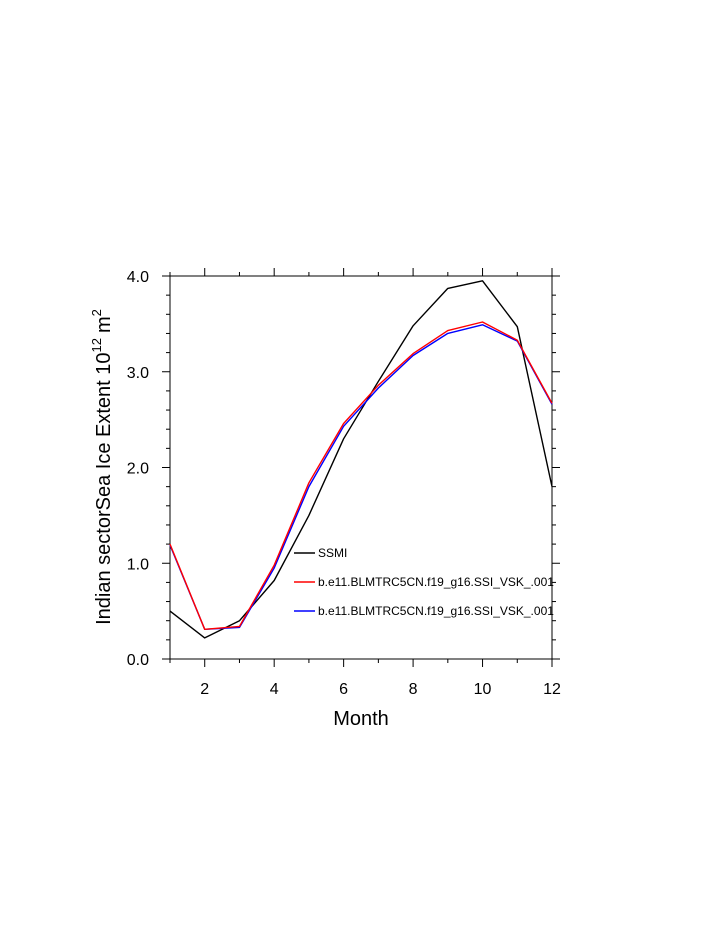 The height and width of the screenshot is (935, 723). I want to click on y-axis-title-main: Indian sectorSea Ice Extent 10, so click(104, 488).